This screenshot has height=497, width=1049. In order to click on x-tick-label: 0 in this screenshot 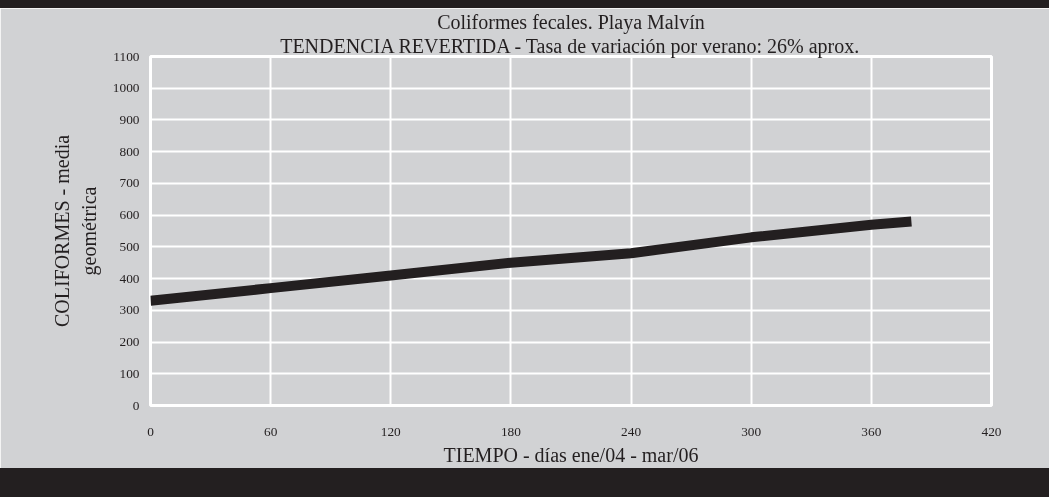, I will do `click(151, 431)`.